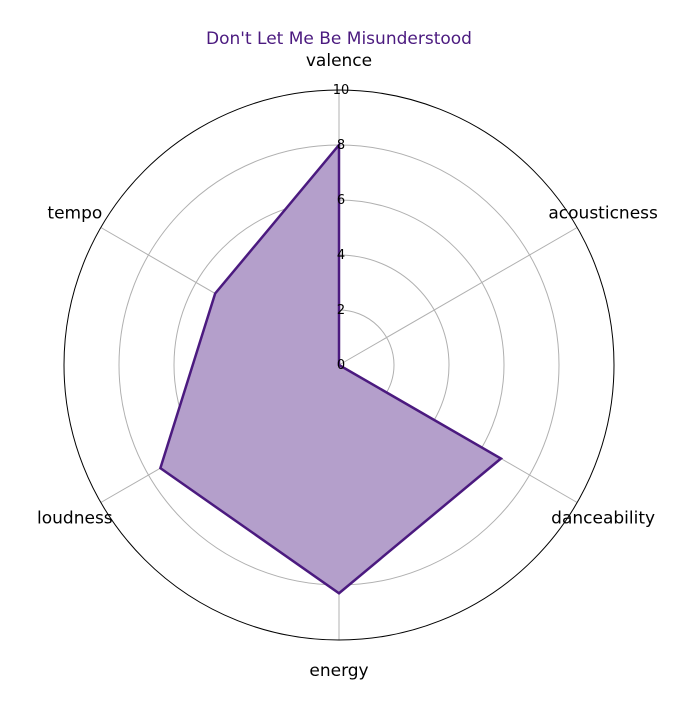 This screenshot has height=721, width=695. I want to click on tick-layer: 0 2 4 6 8 10, so click(341, 228).